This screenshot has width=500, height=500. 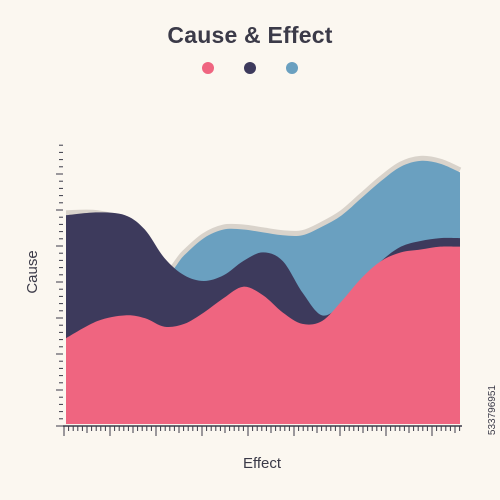 I want to click on y-axis-ticks, so click(x=59, y=285).